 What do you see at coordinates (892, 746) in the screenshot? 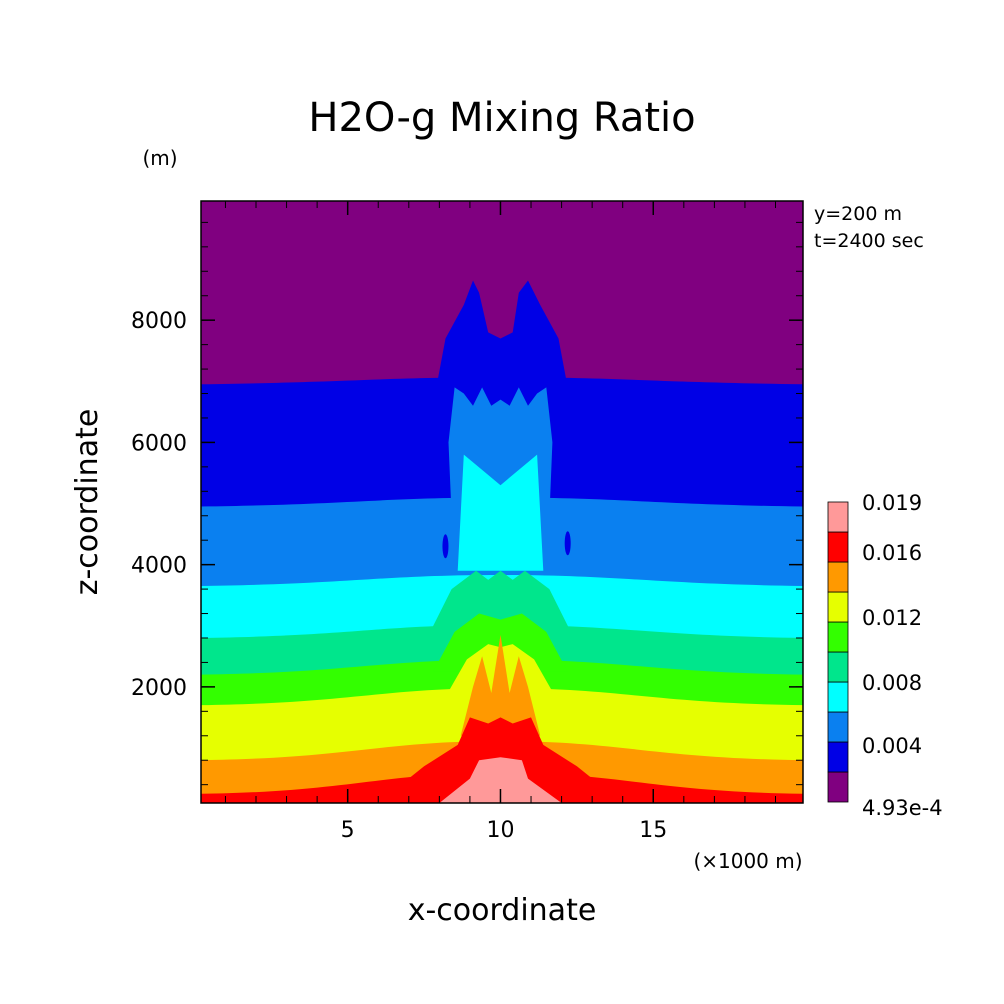
I see `colorbar-label: 0.004` at bounding box center [892, 746].